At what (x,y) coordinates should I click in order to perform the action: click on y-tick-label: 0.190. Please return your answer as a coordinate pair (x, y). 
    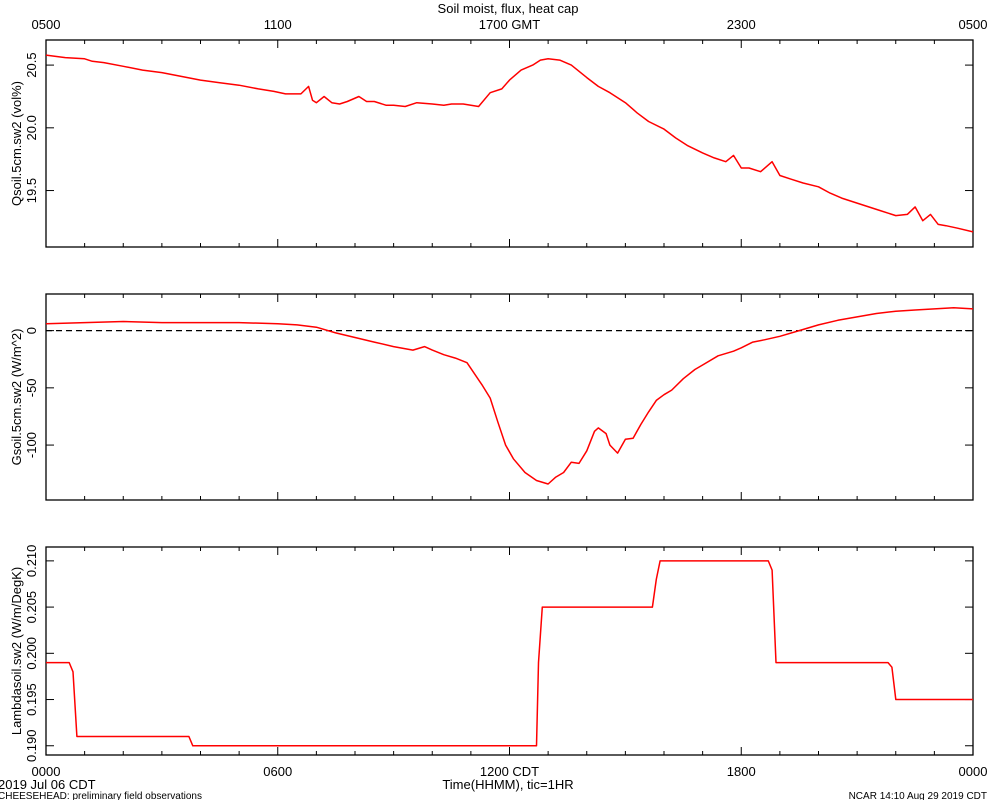
    Looking at the image, I should click on (31, 745).